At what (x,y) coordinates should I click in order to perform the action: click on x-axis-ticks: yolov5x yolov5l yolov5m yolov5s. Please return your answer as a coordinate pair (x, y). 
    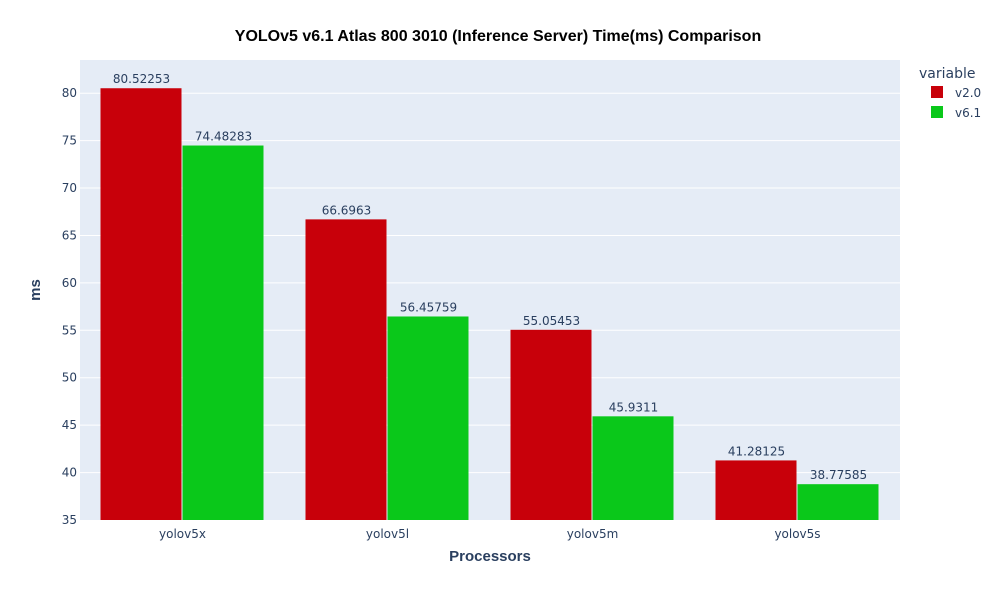
    Looking at the image, I should click on (490, 534).